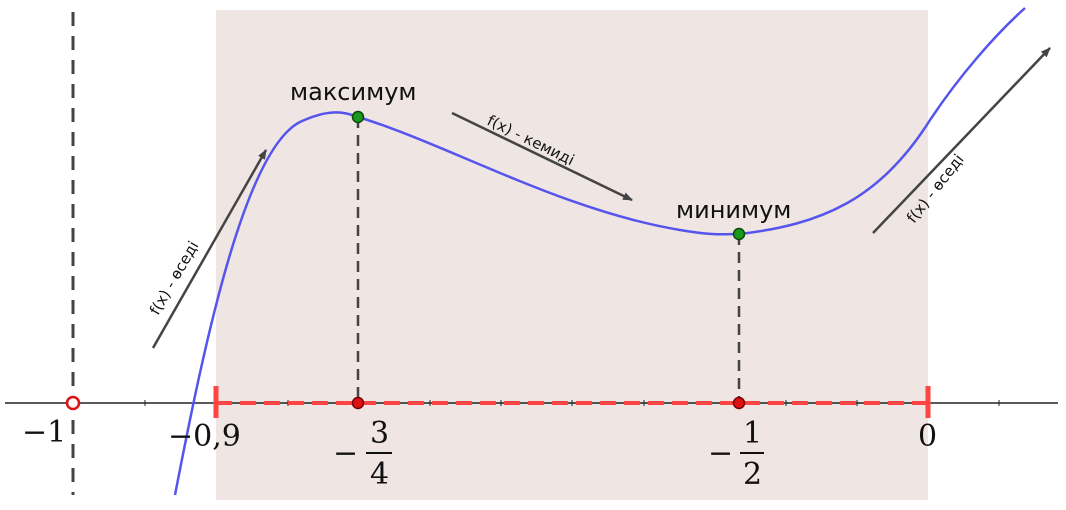 The width and height of the screenshot is (1066, 510). I want to click on critical-point-minus-half, so click(739, 403).